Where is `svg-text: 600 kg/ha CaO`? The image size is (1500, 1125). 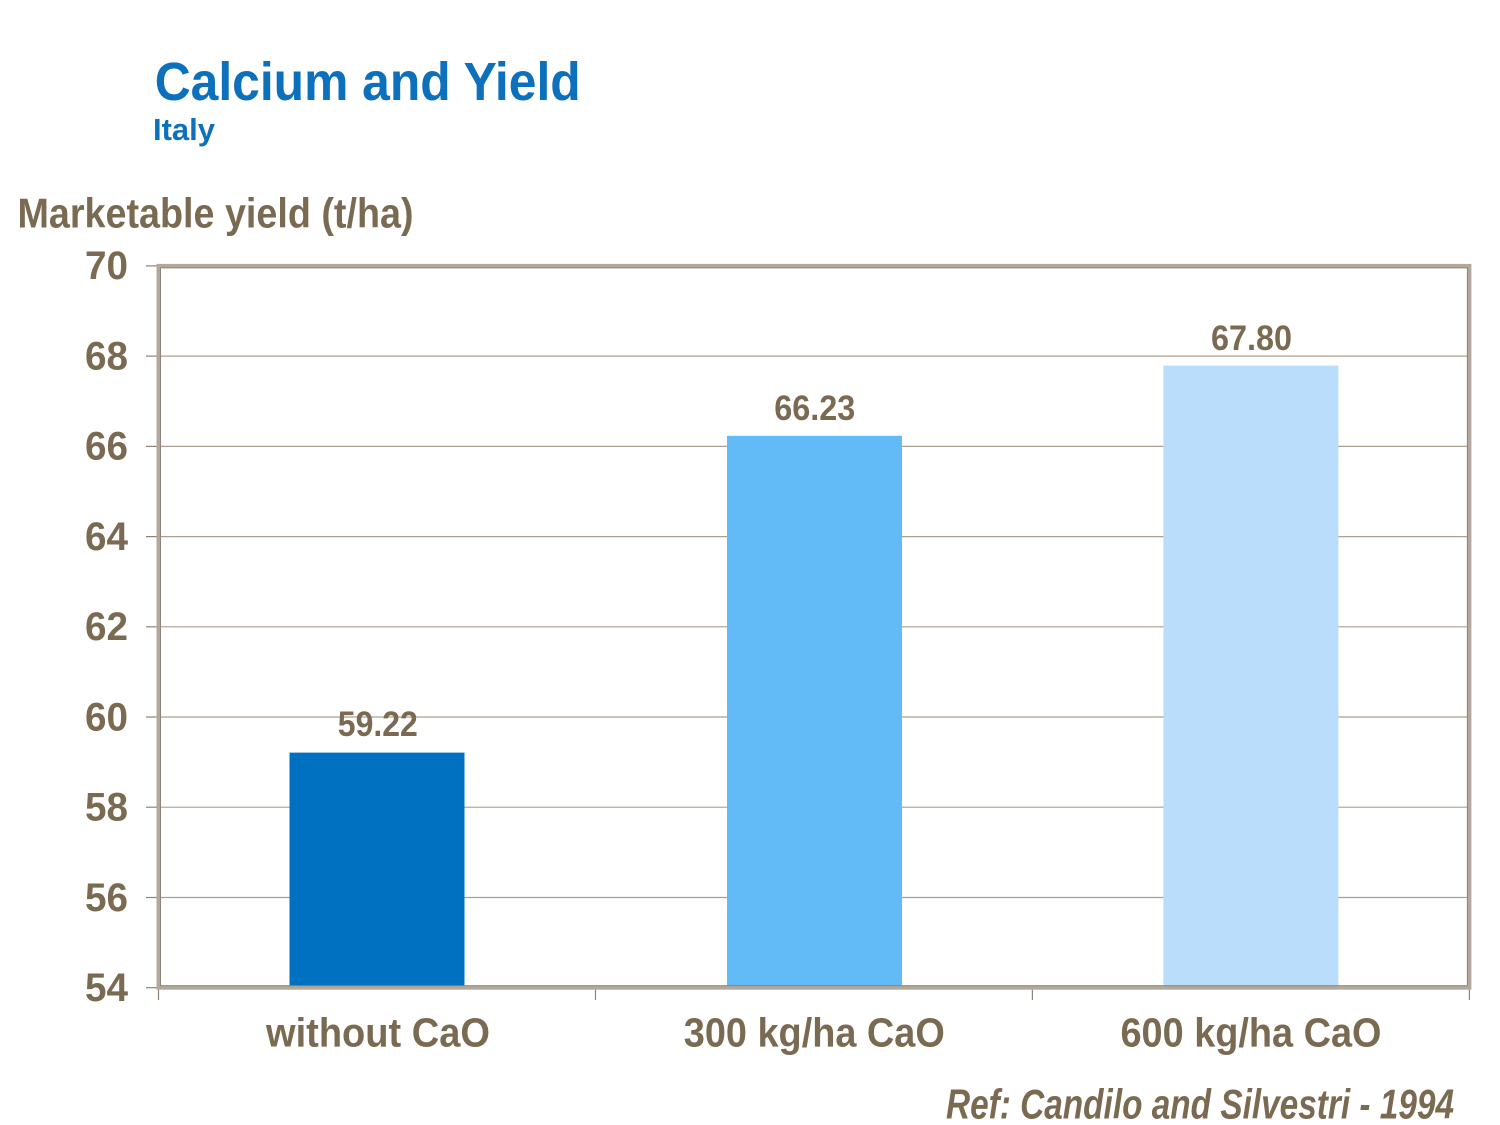
svg-text: 600 kg/ha CaO is located at coordinates (1251, 1033).